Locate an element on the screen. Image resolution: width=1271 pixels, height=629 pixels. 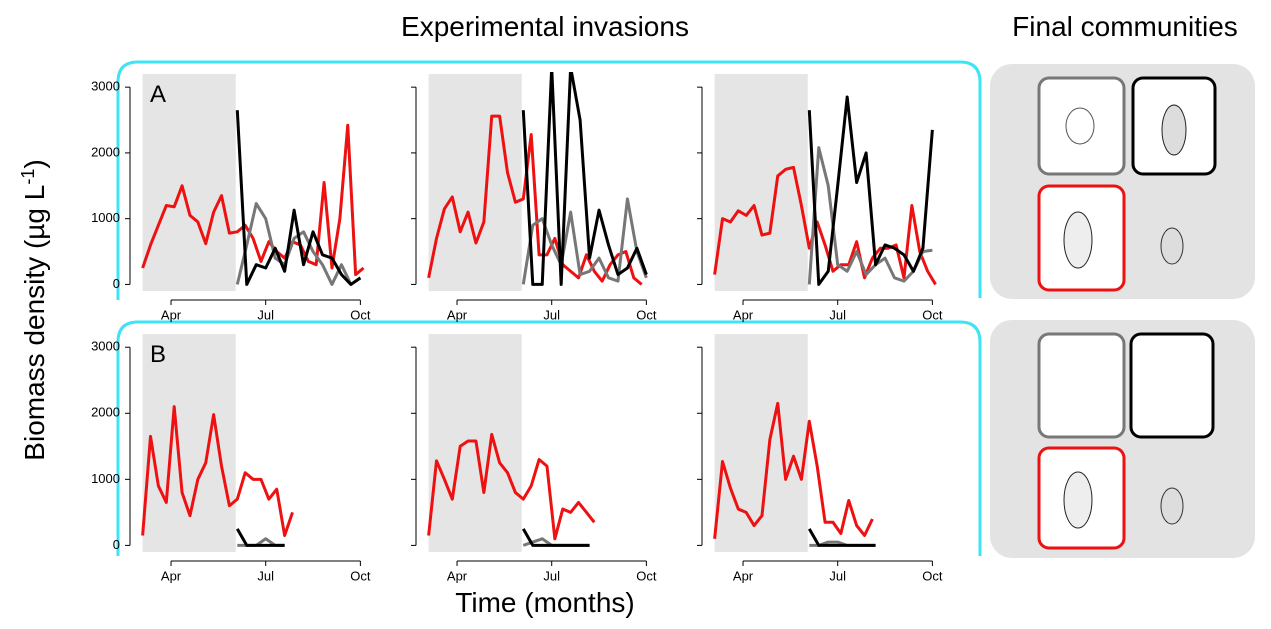
y-axis-label: Biomass density (µg L-1) is located at coordinates (34, 309).